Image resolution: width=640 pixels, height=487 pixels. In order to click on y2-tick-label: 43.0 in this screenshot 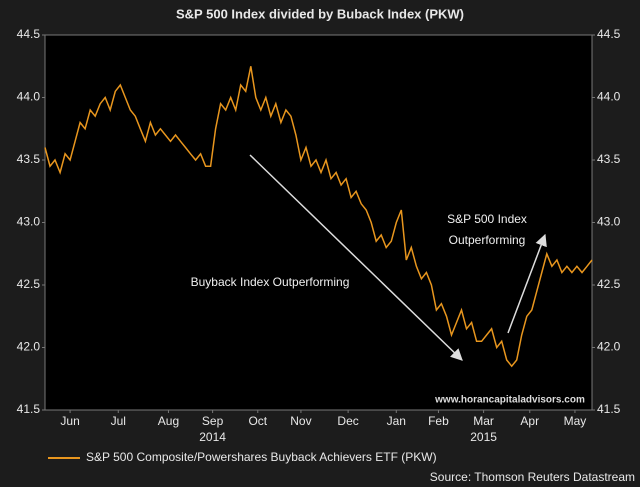, I will do `click(609, 222)`.